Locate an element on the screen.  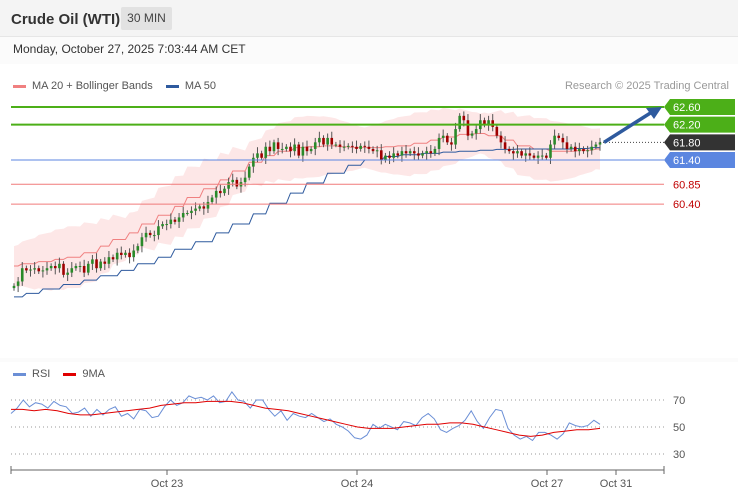
legend-item-ma50: MA 50 is located at coordinates (190, 86).